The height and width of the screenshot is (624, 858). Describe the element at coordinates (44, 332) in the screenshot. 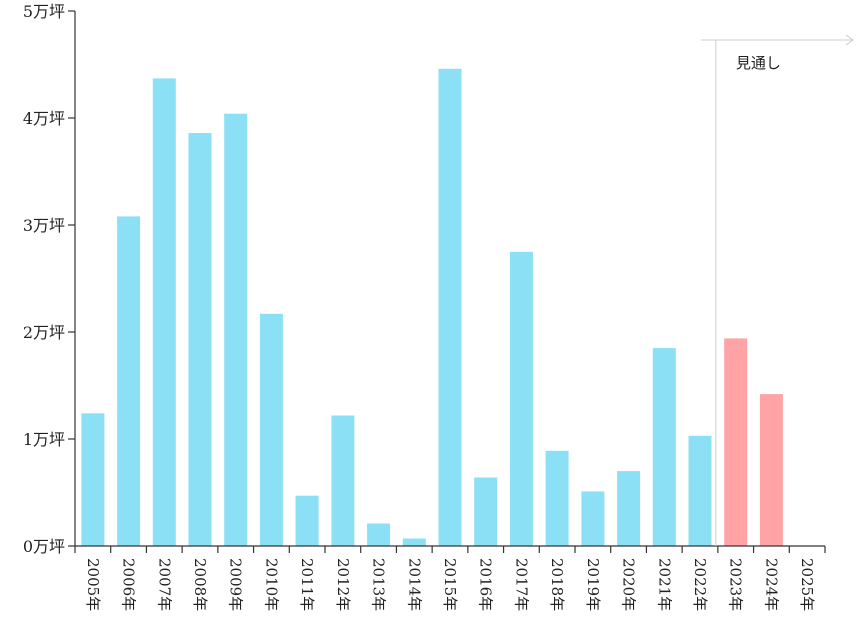

I see `y-tick-label: 2万坪` at that location.